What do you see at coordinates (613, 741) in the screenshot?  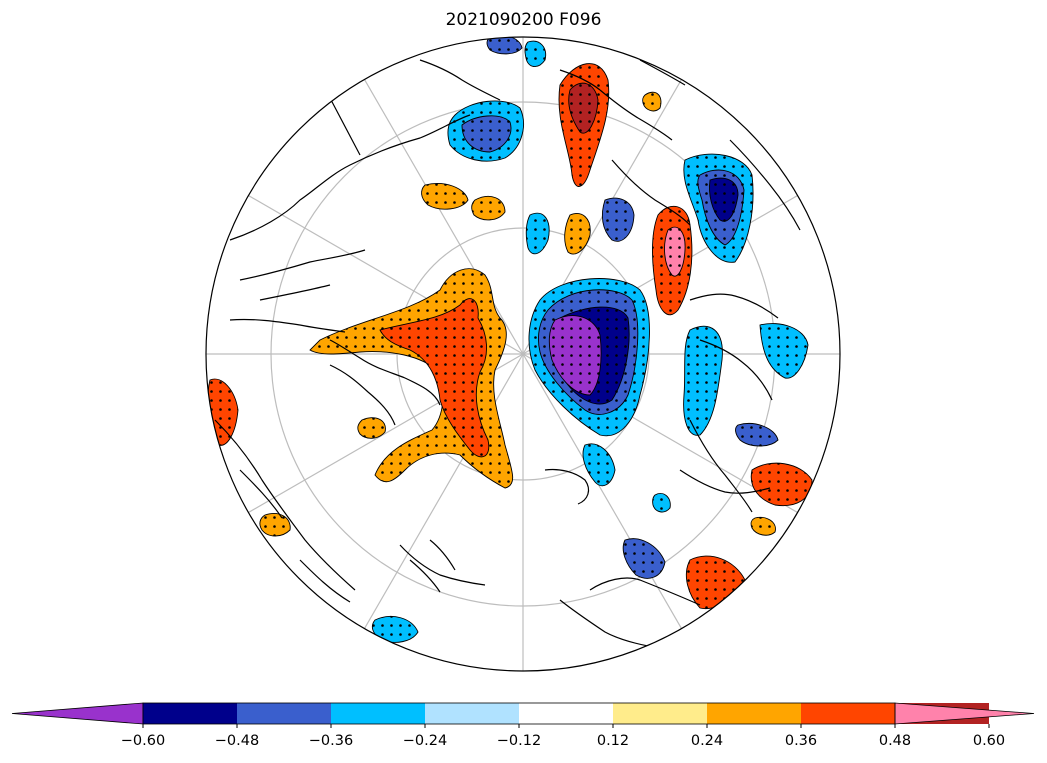 I see `colorbar-tick-label: 0.12` at bounding box center [613, 741].